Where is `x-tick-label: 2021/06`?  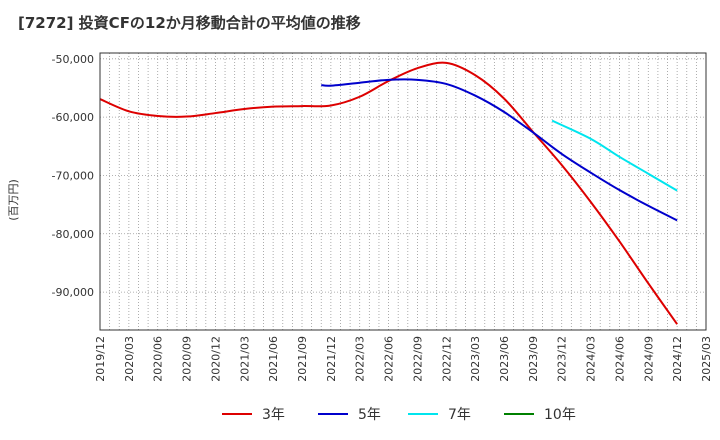
x-tick-label: 2021/06 is located at coordinates (273, 359).